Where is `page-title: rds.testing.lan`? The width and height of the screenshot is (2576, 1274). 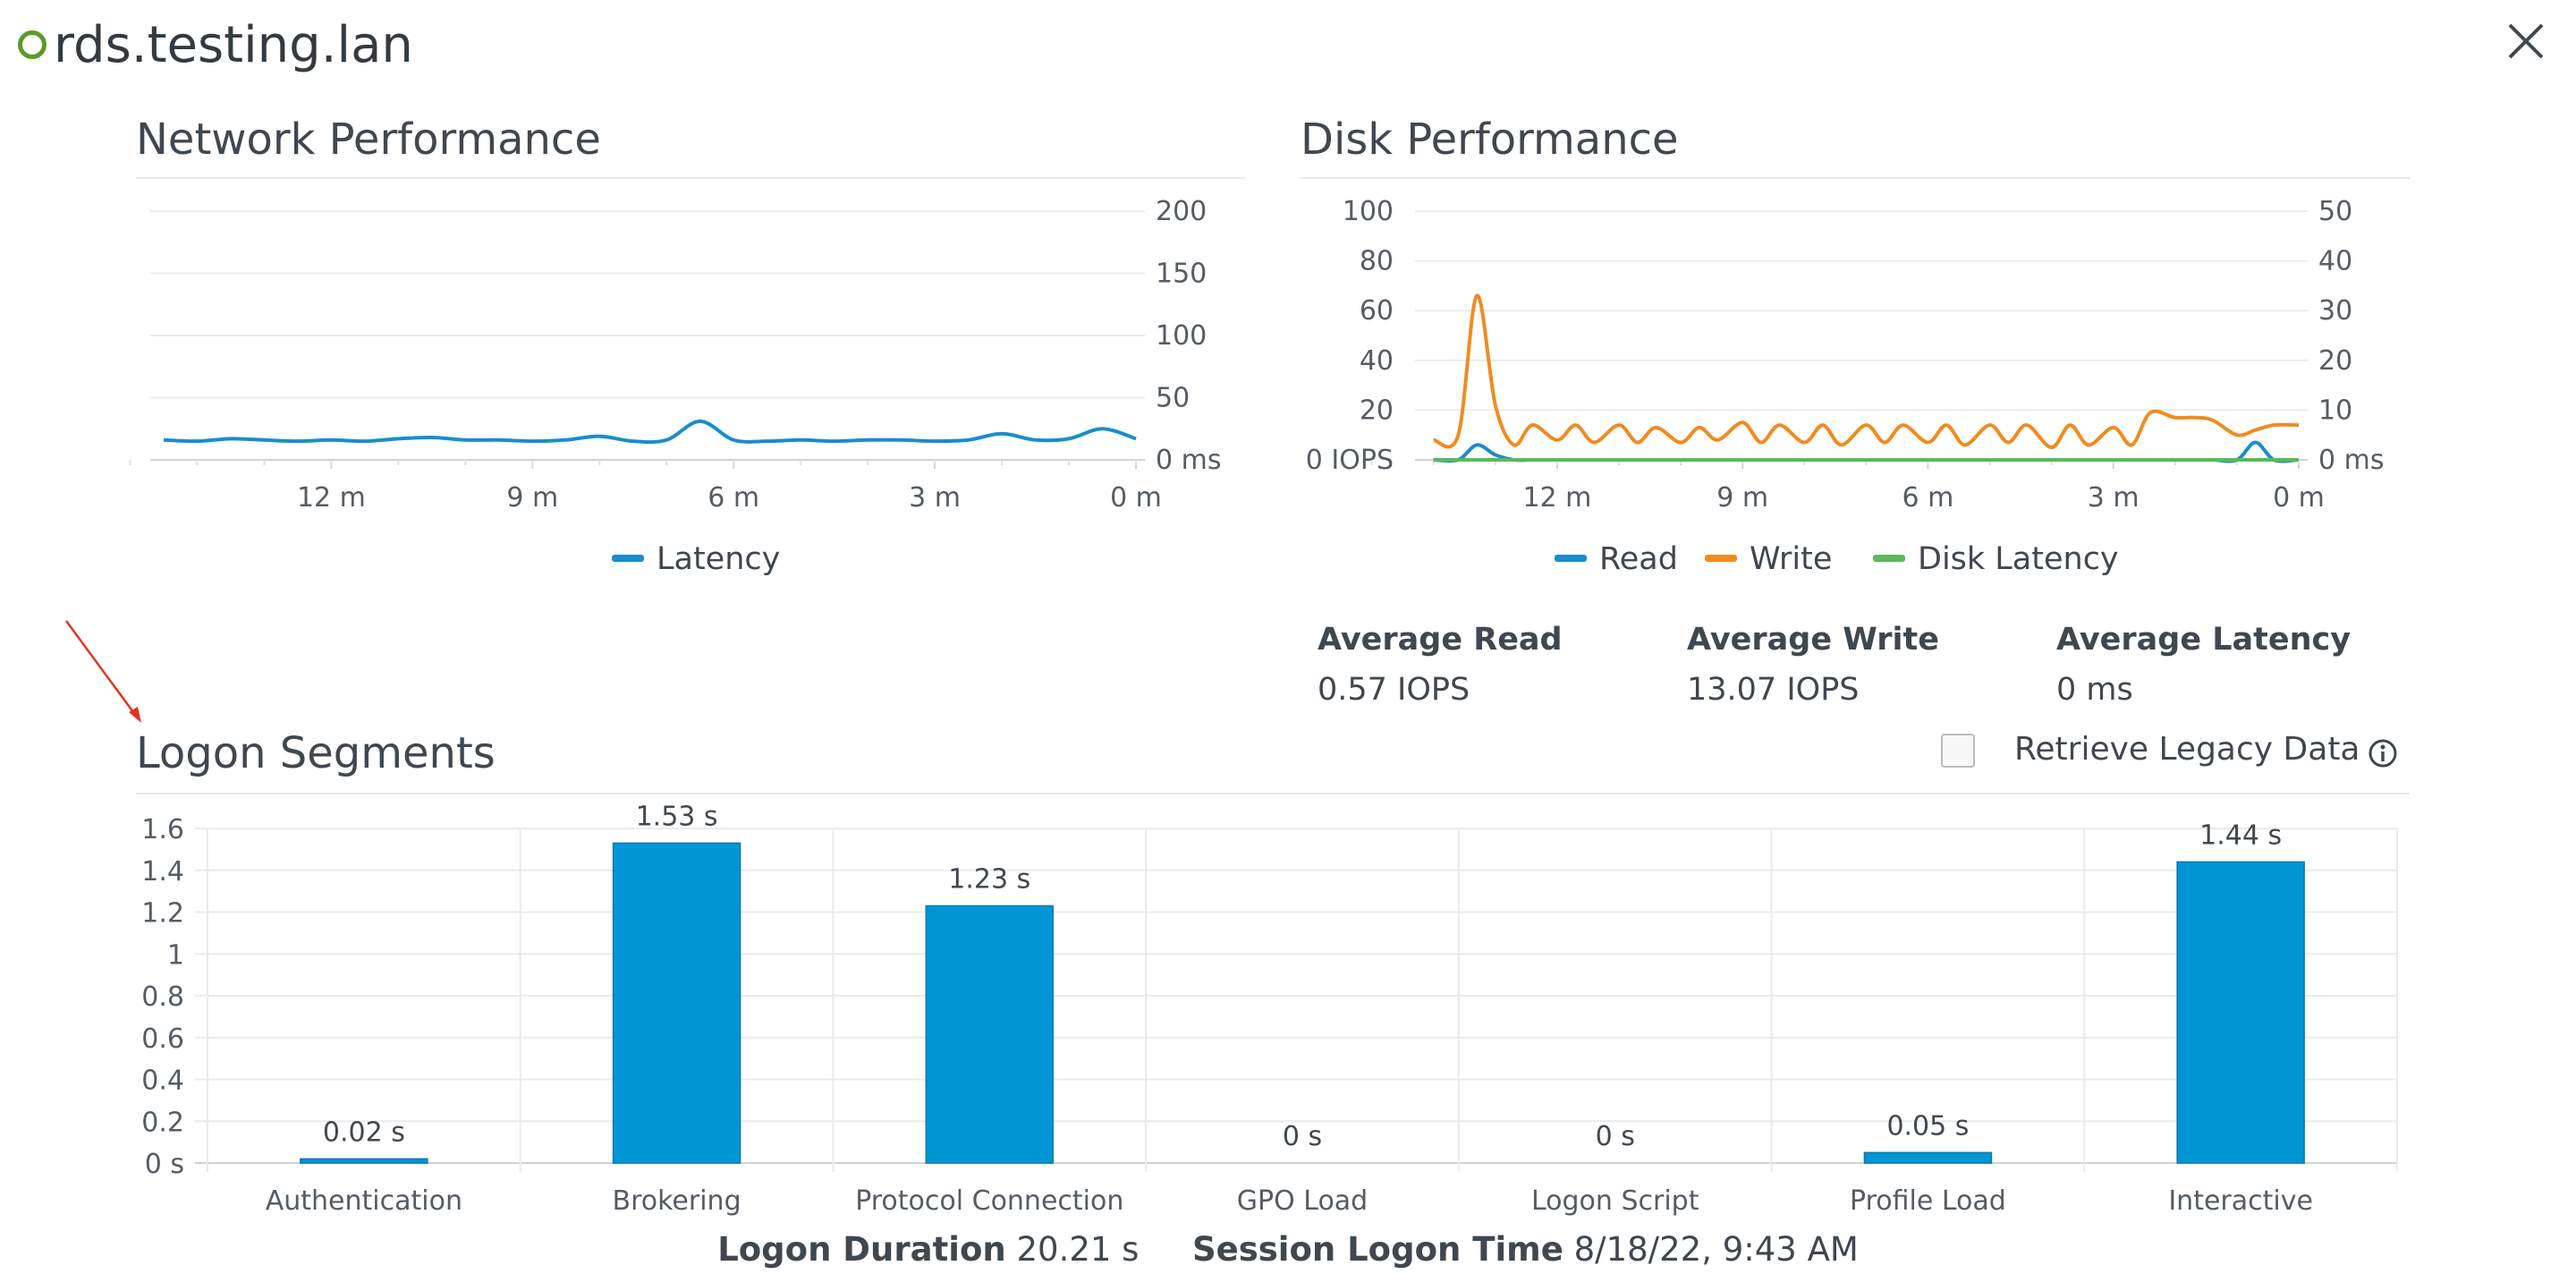
page-title: rds.testing.lan is located at coordinates (233, 44).